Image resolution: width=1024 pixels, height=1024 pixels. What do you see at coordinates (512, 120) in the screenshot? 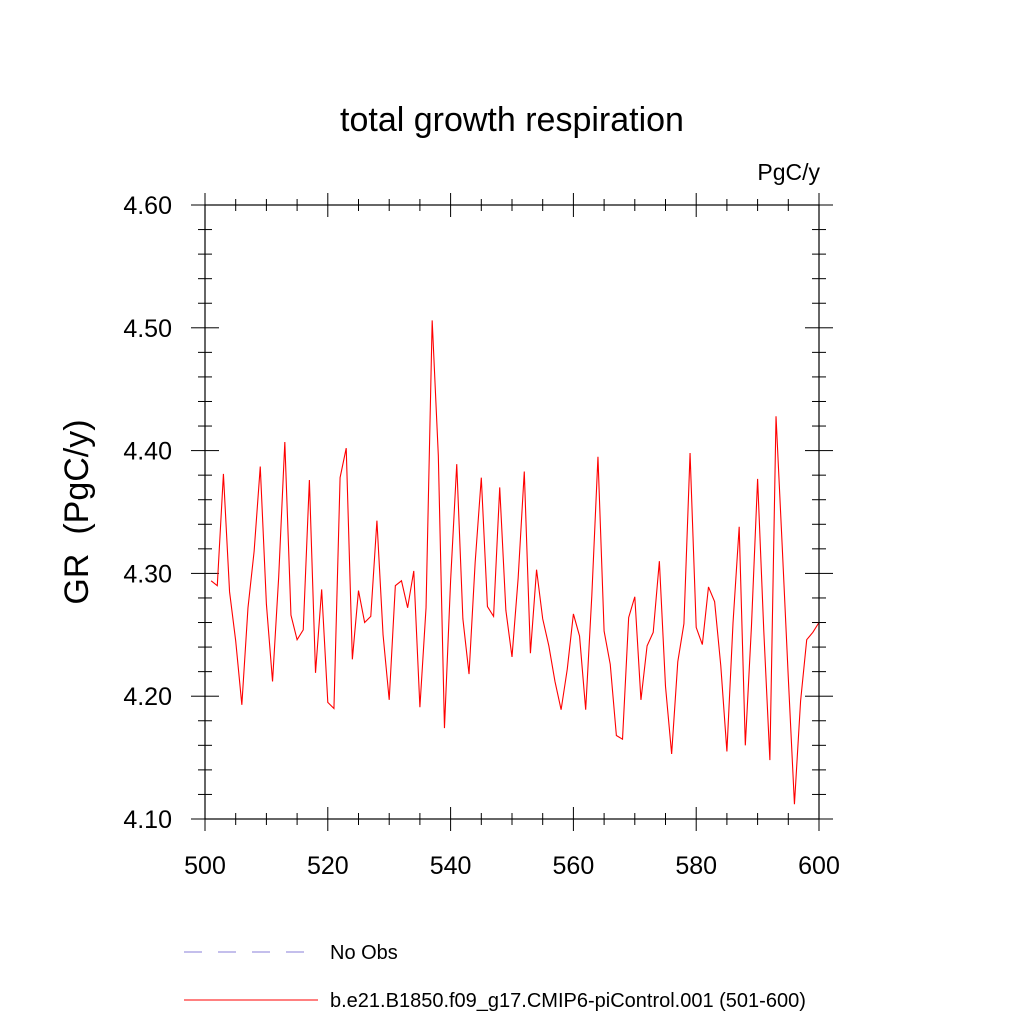
I see `chart-title: total growth respiration` at bounding box center [512, 120].